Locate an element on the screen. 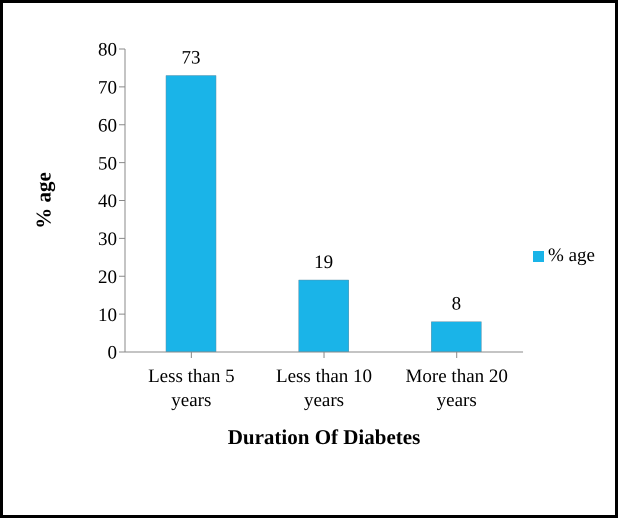  x-tick-label: More than 20 years is located at coordinates (457, 388).